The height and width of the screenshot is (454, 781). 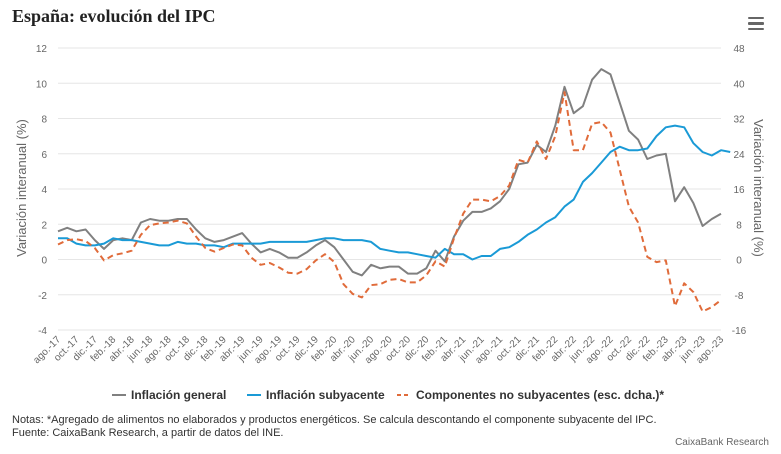 What do you see at coordinates (739, 84) in the screenshot?
I see `y-tick-label-right: 40` at bounding box center [739, 84].